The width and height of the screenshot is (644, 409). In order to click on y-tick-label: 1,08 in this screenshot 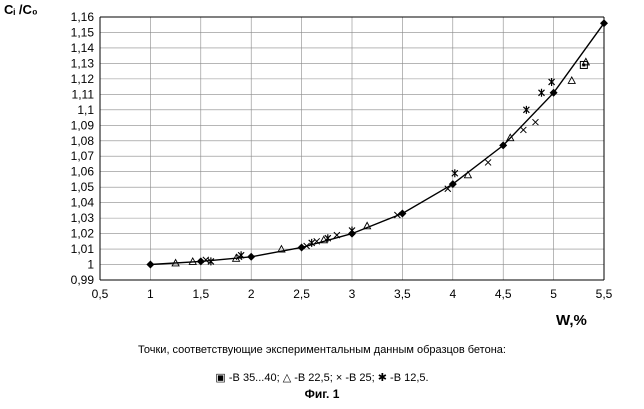, I will do `click(83, 141)`.